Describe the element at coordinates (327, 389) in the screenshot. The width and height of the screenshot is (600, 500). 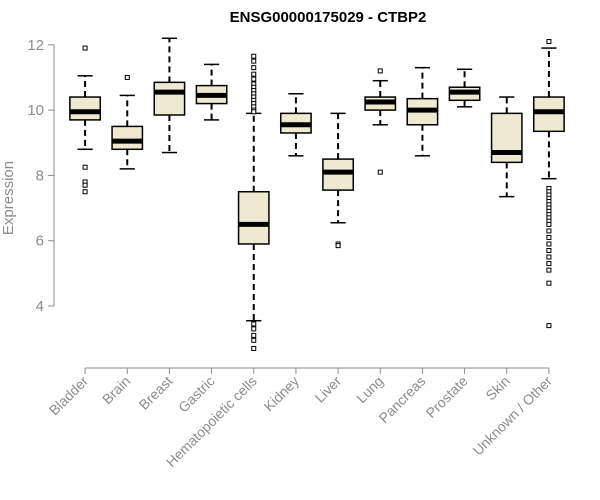
I see `x-tick-label: Liver` at that location.